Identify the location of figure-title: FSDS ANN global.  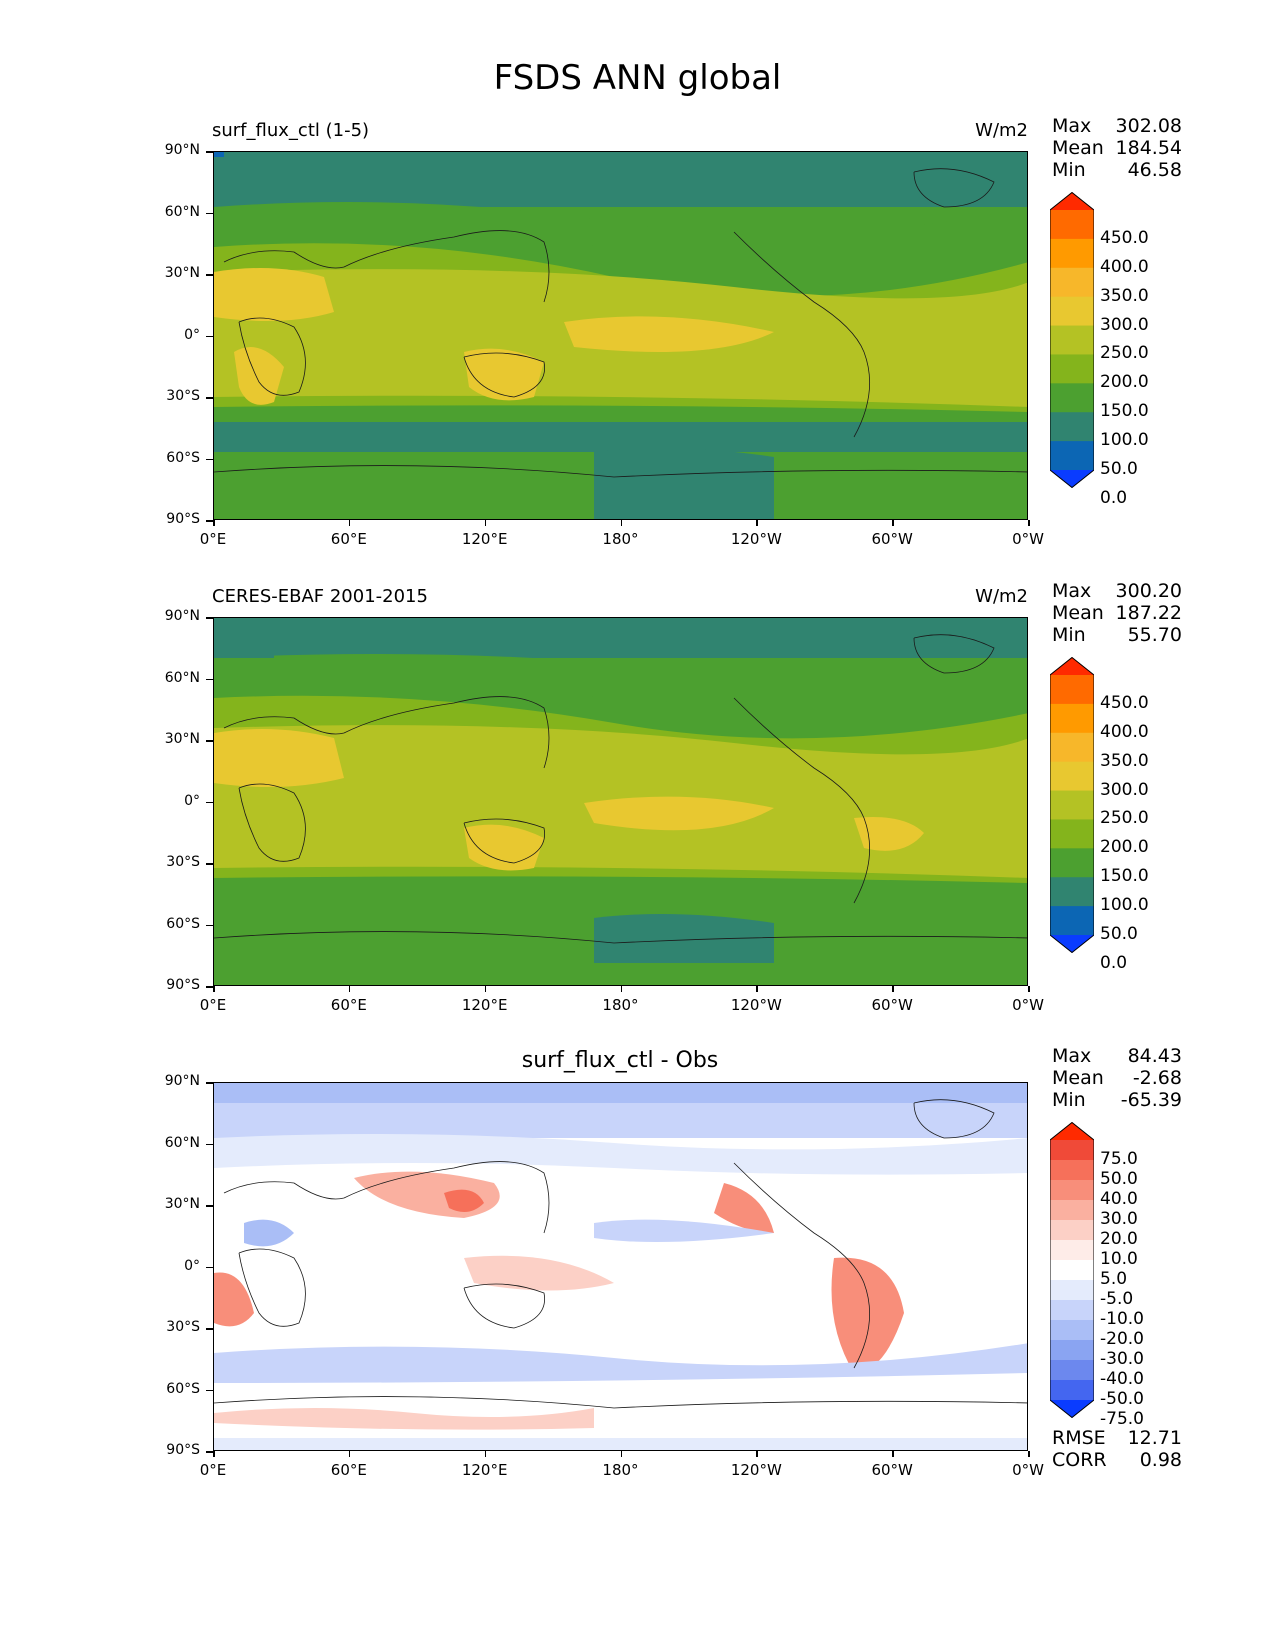
(637, 78).